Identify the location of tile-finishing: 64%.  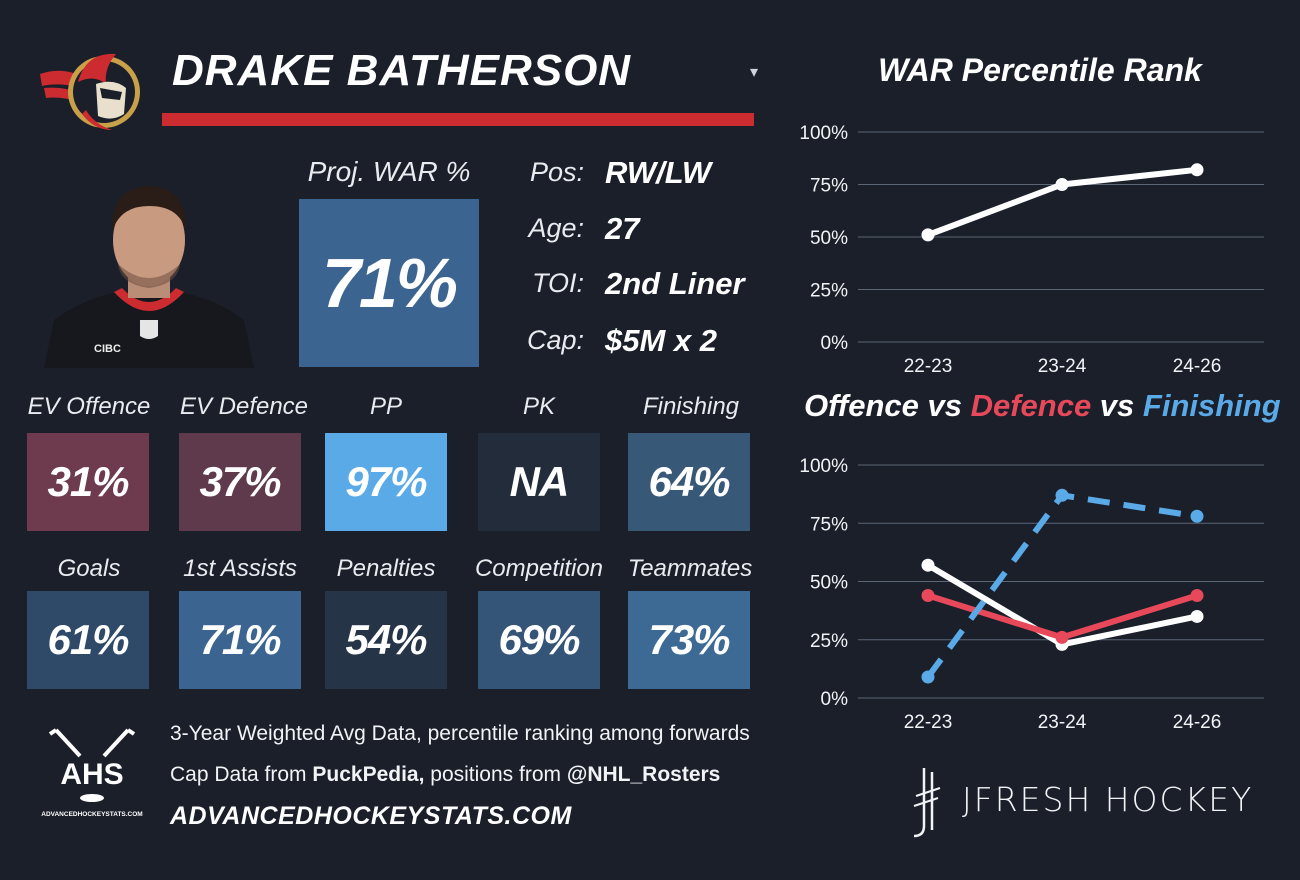
(689, 482).